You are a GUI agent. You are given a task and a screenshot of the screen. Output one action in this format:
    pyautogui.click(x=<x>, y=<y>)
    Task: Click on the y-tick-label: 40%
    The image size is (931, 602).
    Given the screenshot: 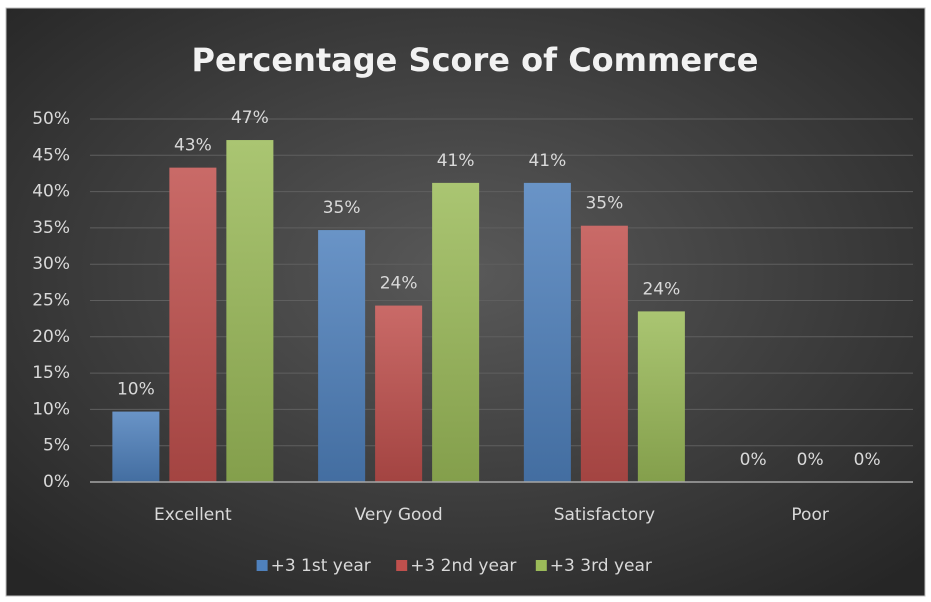 What is the action you would take?
    pyautogui.click(x=51, y=192)
    